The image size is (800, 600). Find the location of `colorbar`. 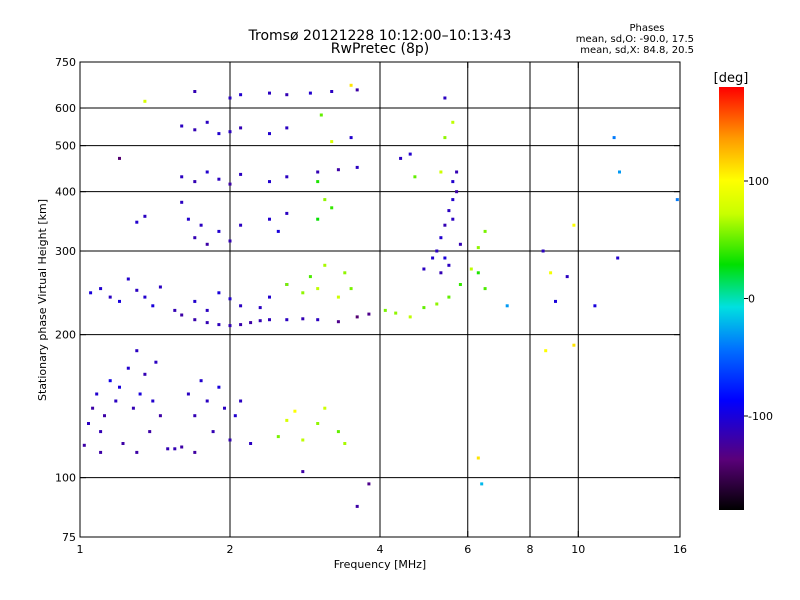

colorbar is located at coordinates (731, 298).